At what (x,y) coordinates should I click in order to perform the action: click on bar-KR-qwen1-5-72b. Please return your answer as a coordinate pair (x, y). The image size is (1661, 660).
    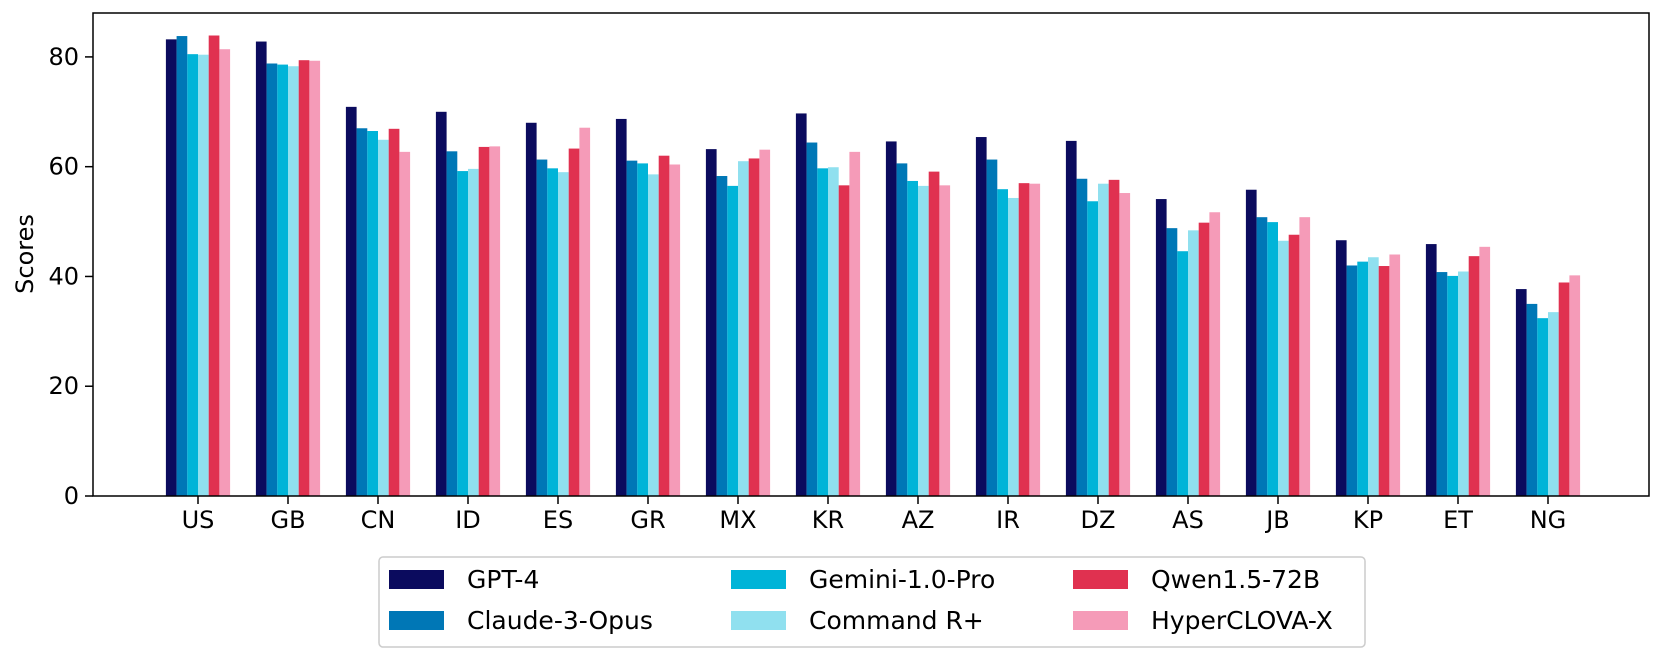
    Looking at the image, I should click on (844, 340).